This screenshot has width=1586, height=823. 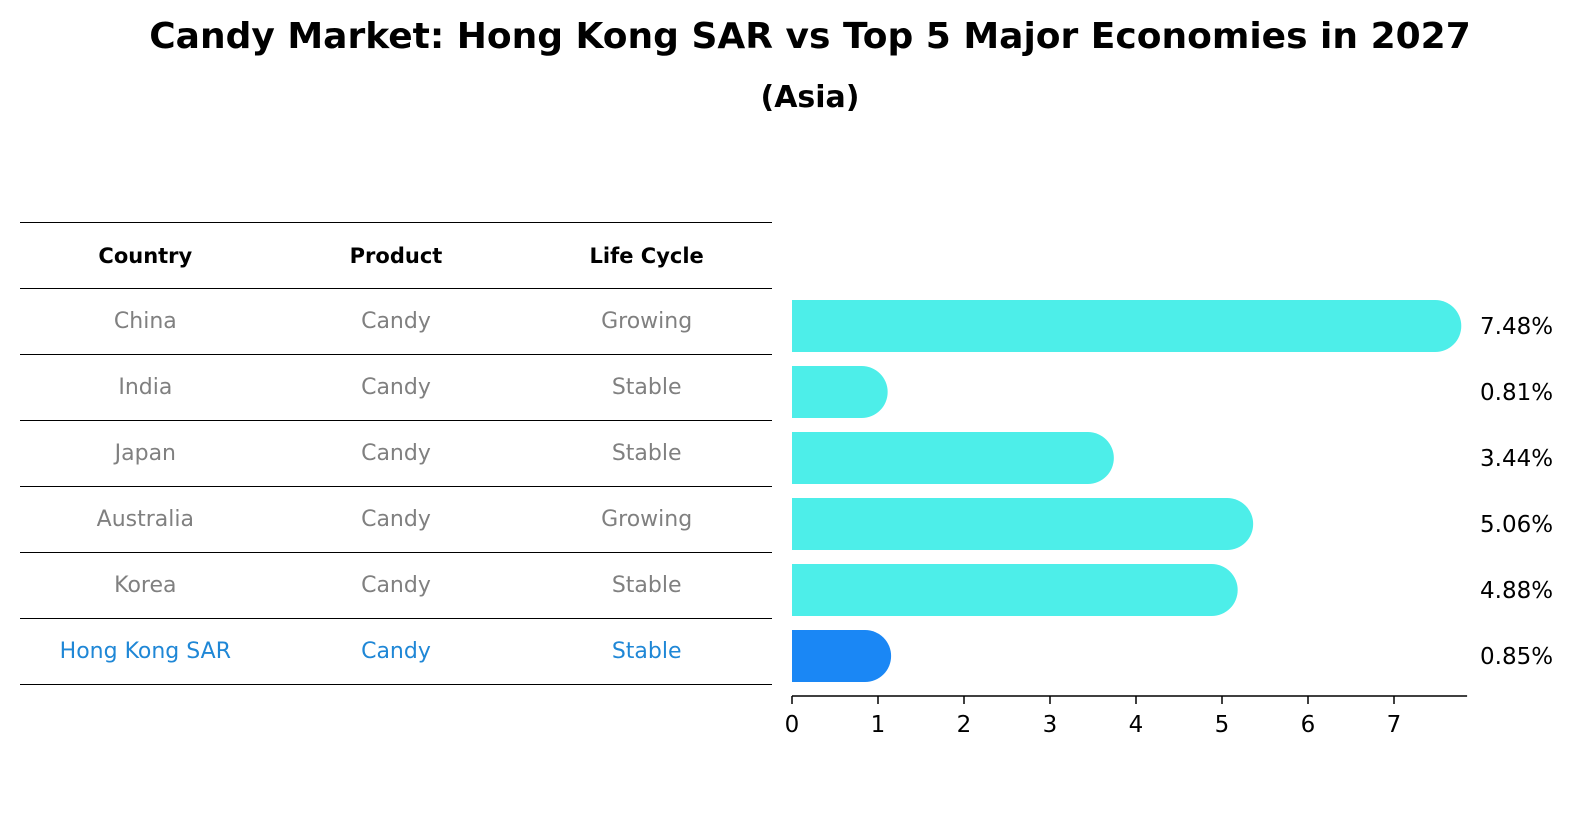 What do you see at coordinates (1516, 327) in the screenshot?
I see `value-label: 7.48%` at bounding box center [1516, 327].